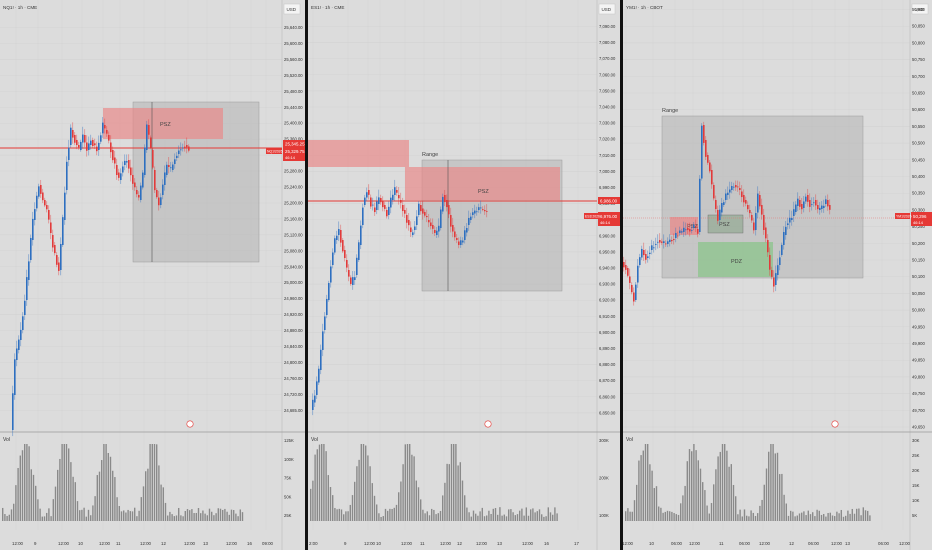  Describe the element at coordinates (293, 123) in the screenshot. I see `price-tick-label: 25,400.00` at that location.